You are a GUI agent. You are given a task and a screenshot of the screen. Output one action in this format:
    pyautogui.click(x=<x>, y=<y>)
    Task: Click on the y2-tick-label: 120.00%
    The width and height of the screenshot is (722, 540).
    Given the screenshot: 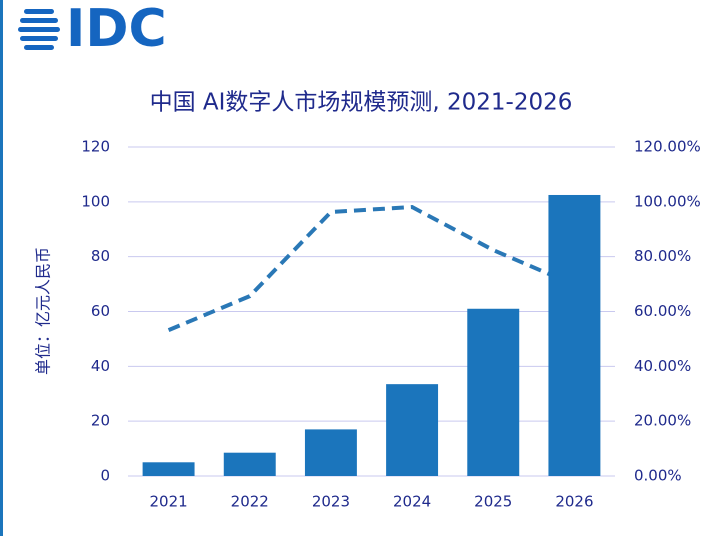 What is the action you would take?
    pyautogui.click(x=667, y=147)
    